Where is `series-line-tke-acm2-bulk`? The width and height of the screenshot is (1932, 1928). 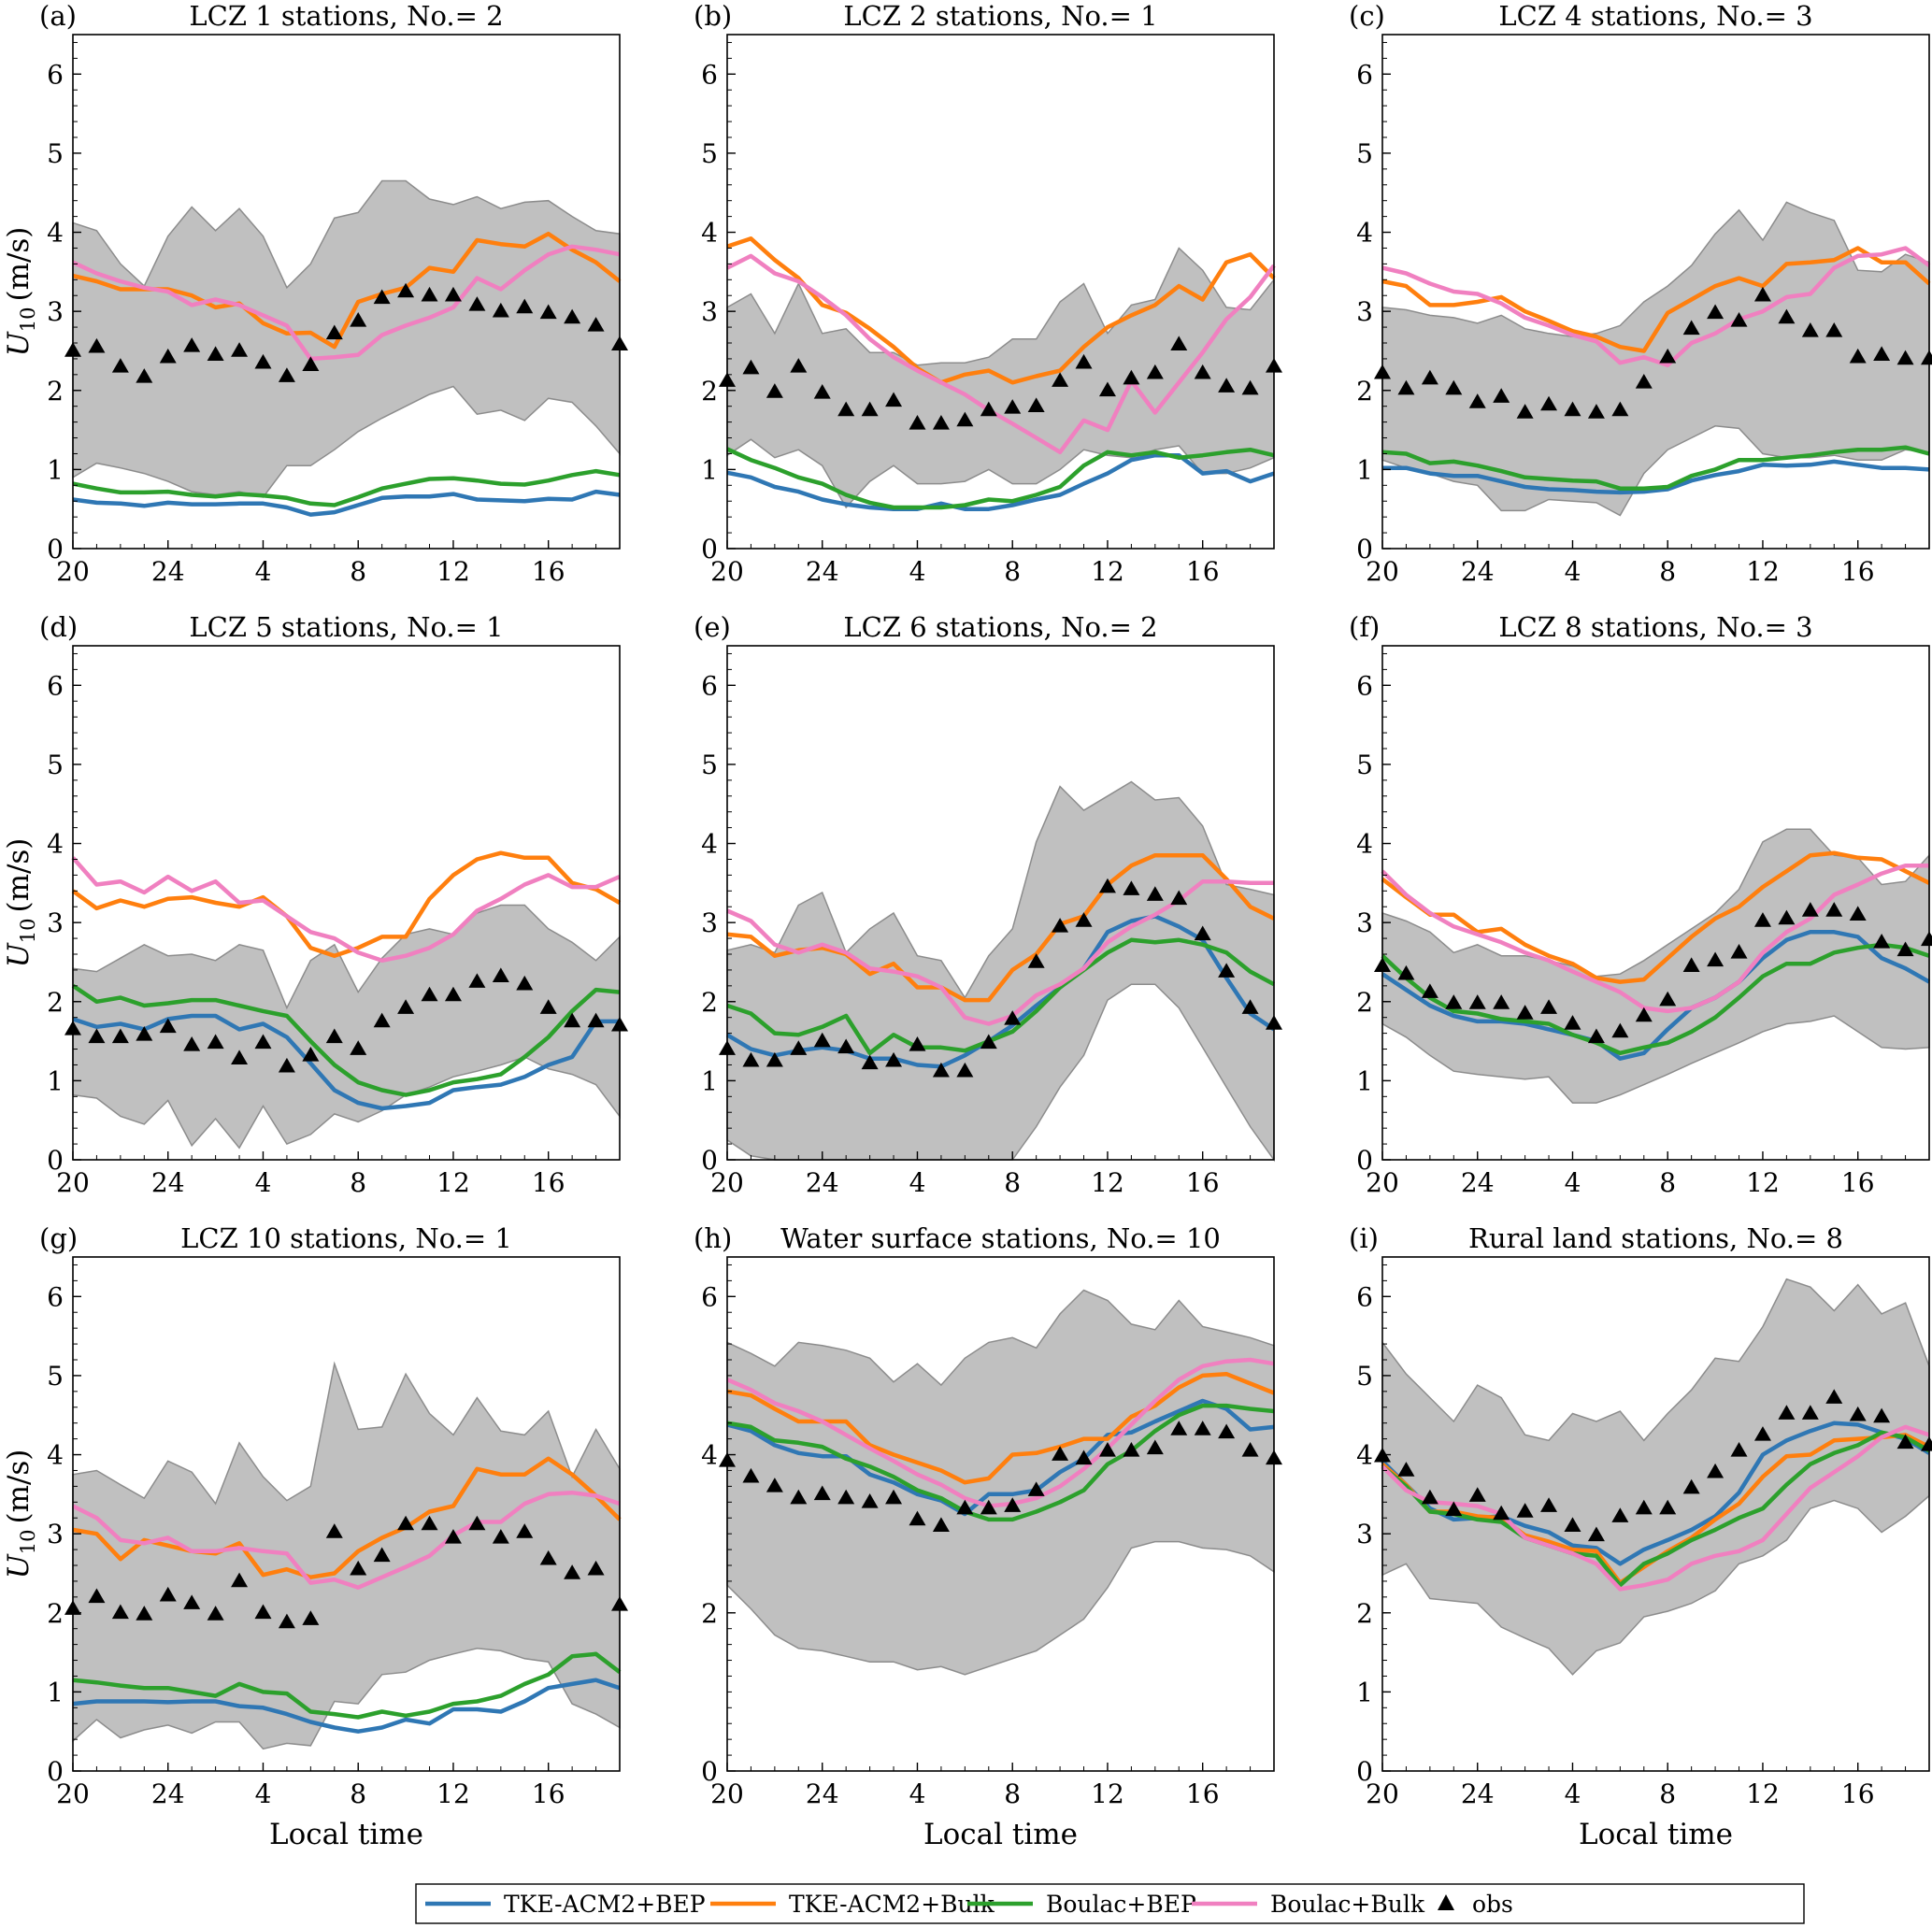
series-line-tke-acm2-bulk is located at coordinates (1001, 310).